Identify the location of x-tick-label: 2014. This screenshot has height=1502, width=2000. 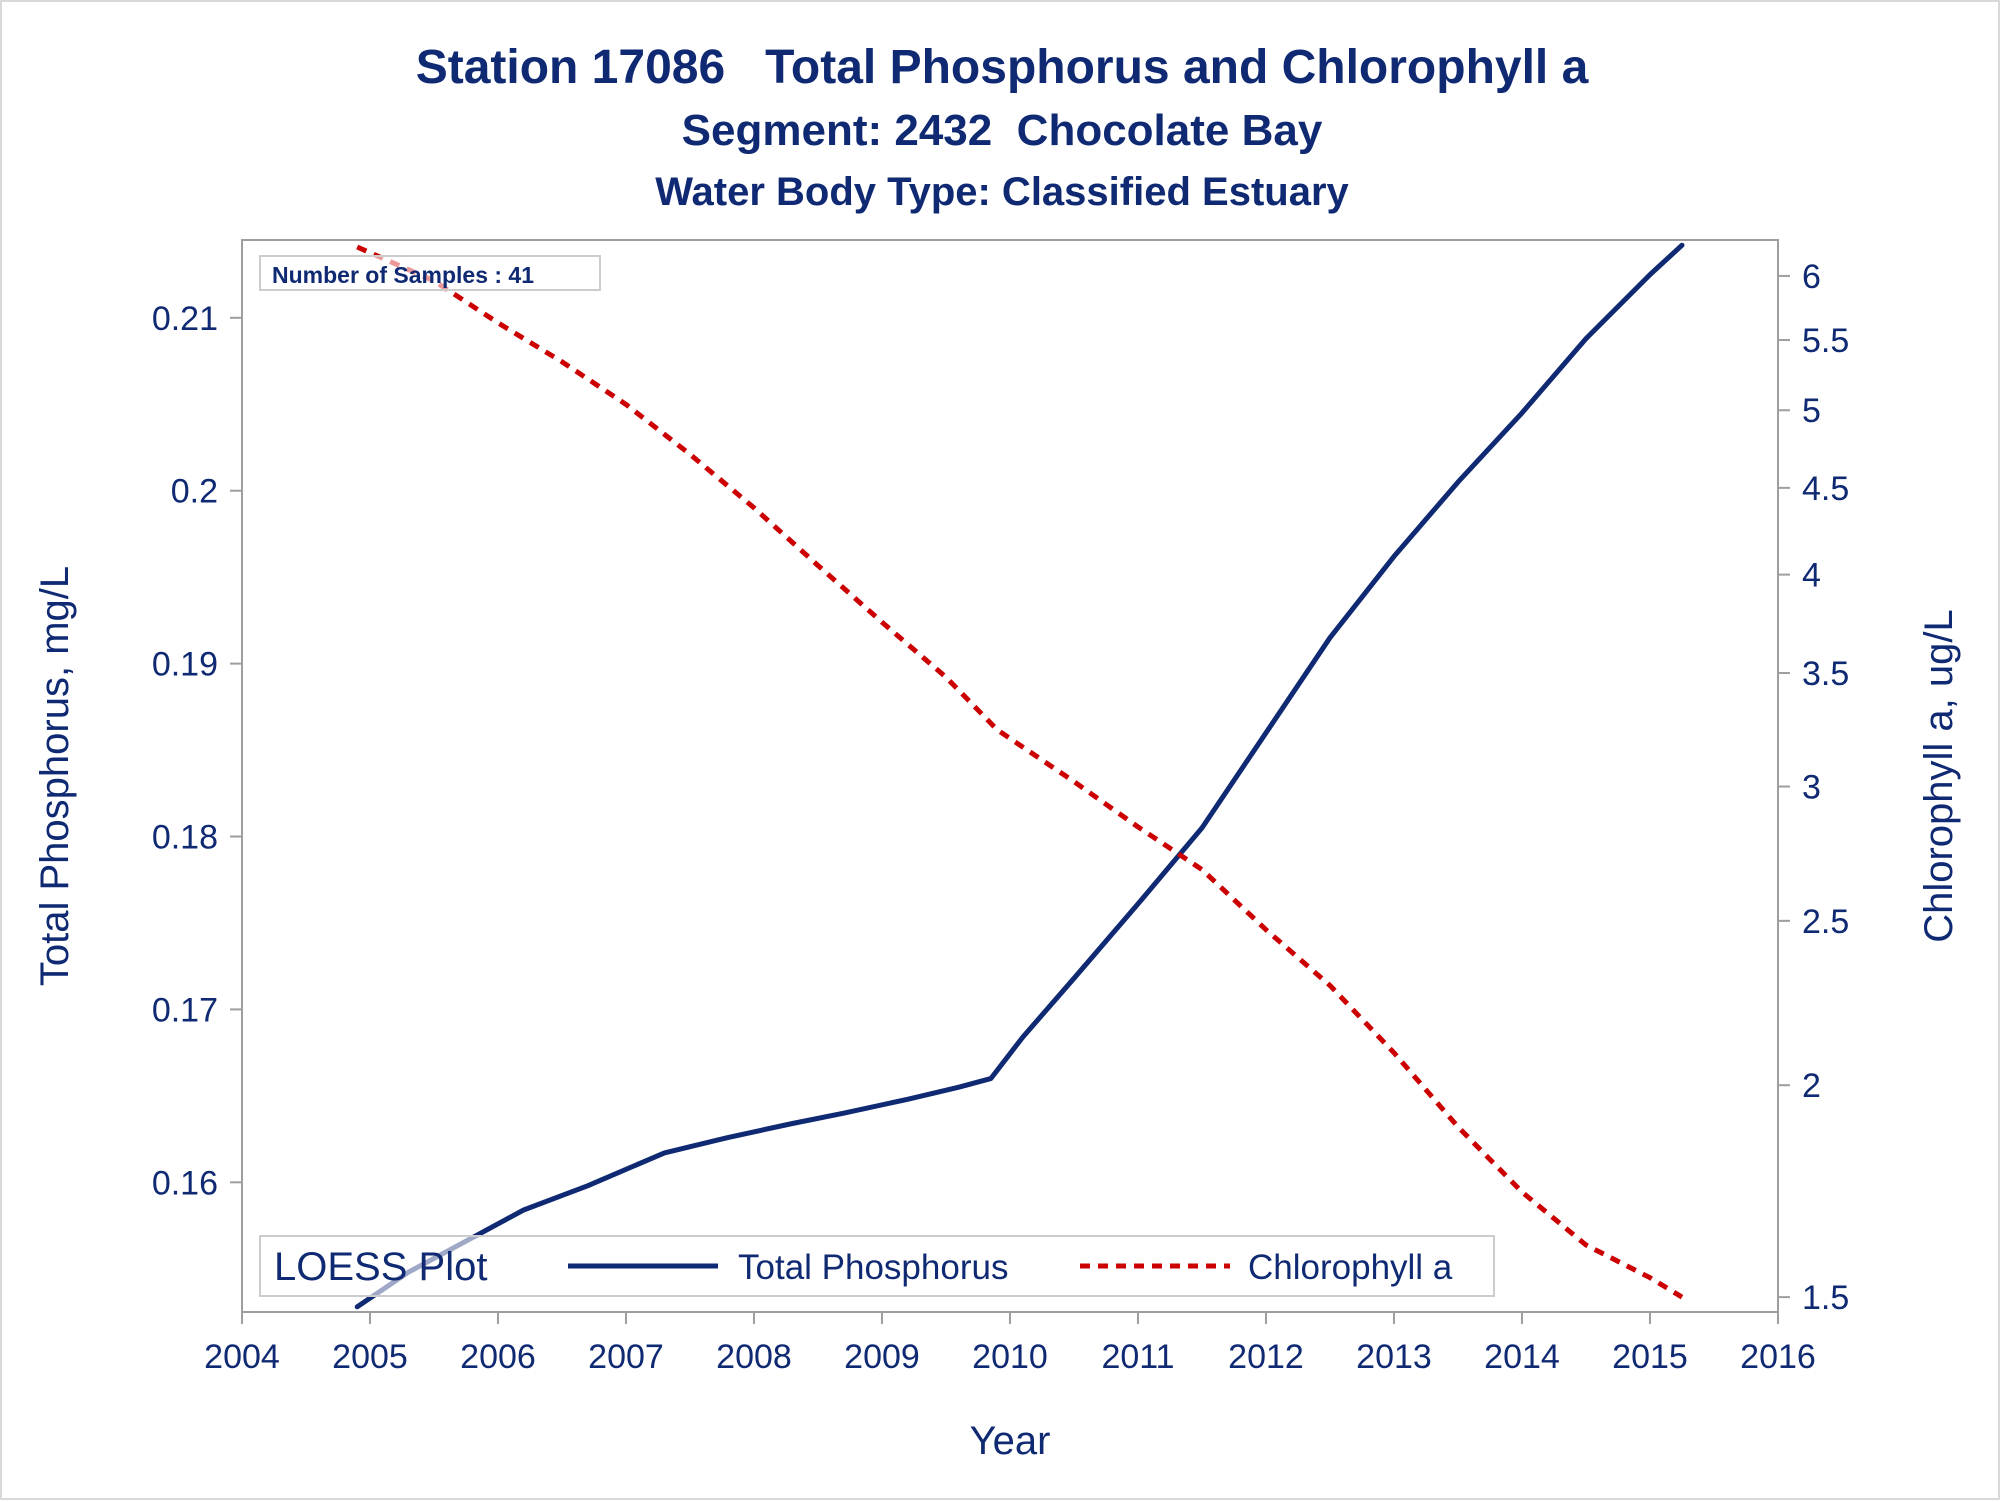
(1522, 1357).